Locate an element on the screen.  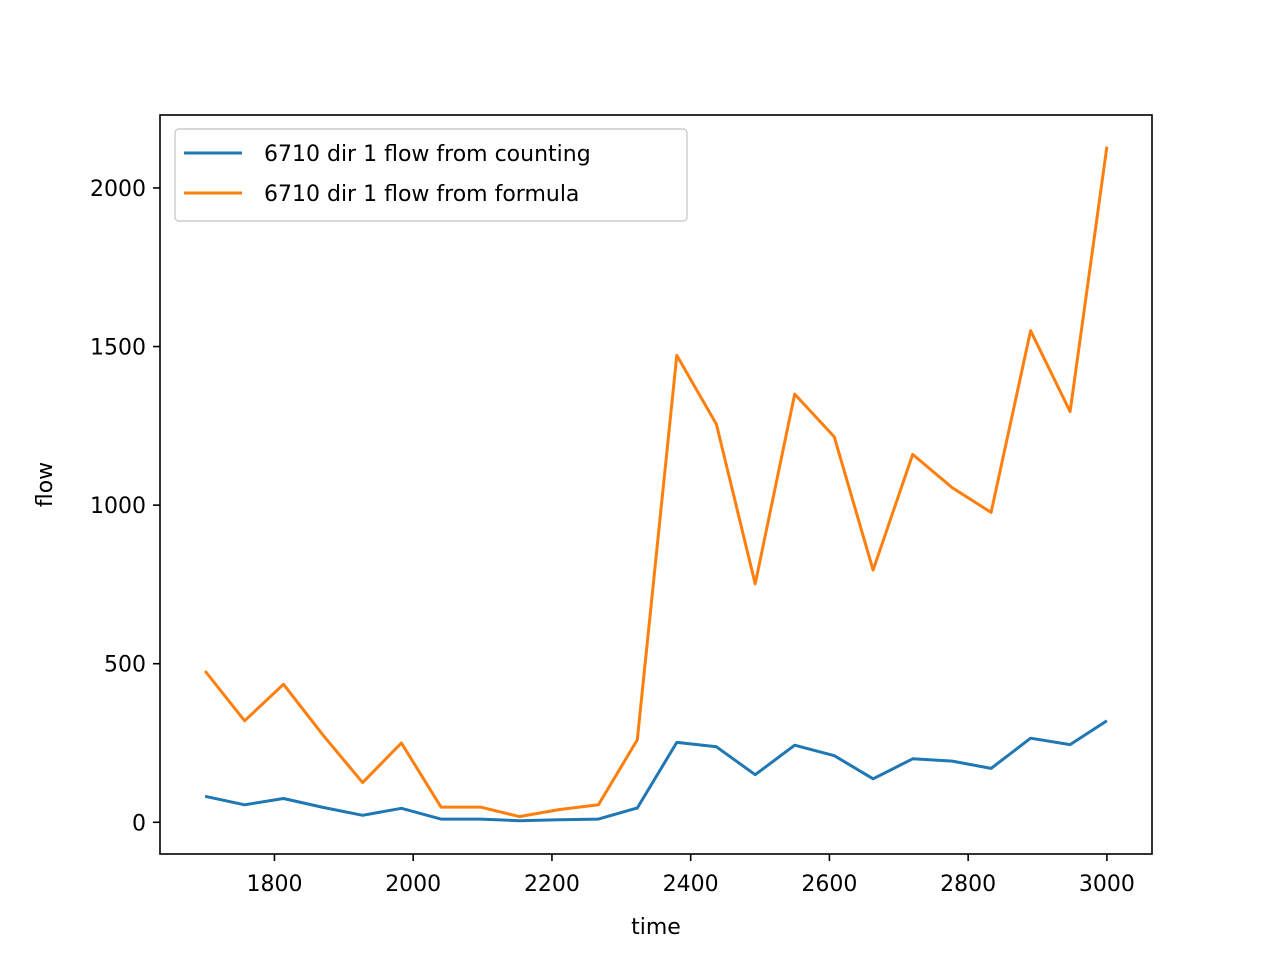
x-tick-label: 2600 is located at coordinates (829, 884).